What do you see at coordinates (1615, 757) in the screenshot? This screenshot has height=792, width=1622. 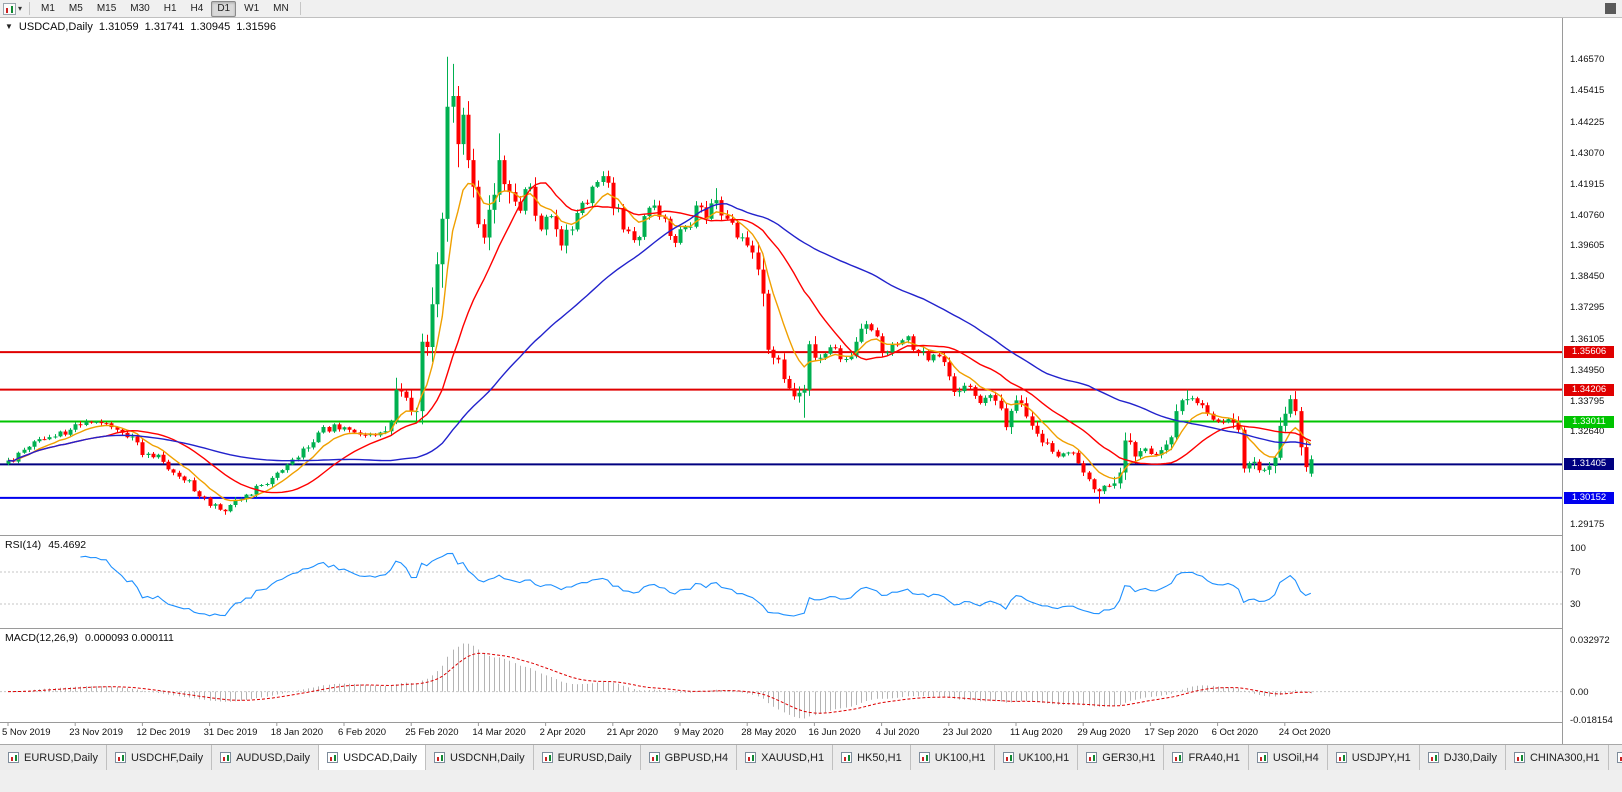 I see `tab-usoil-clipped: USOil,H` at bounding box center [1615, 757].